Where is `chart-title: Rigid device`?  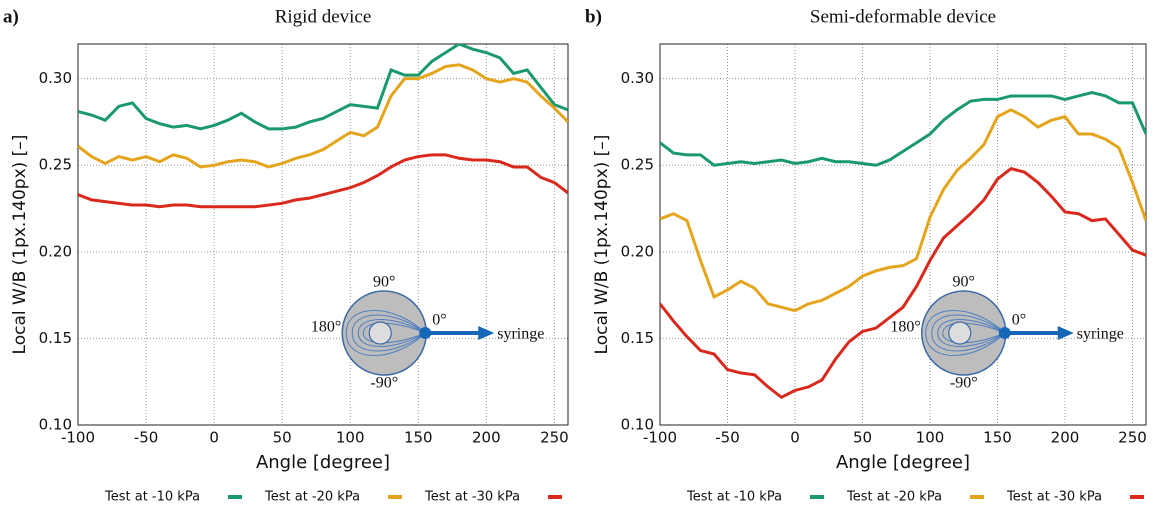 chart-title: Rigid device is located at coordinates (323, 16).